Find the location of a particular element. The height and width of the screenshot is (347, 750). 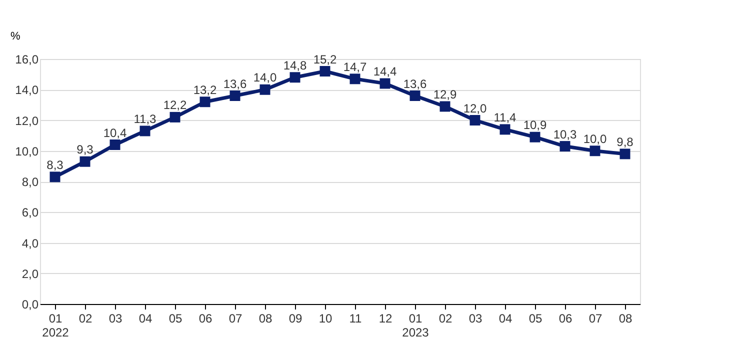

data-label: 8,3 is located at coordinates (55, 165).